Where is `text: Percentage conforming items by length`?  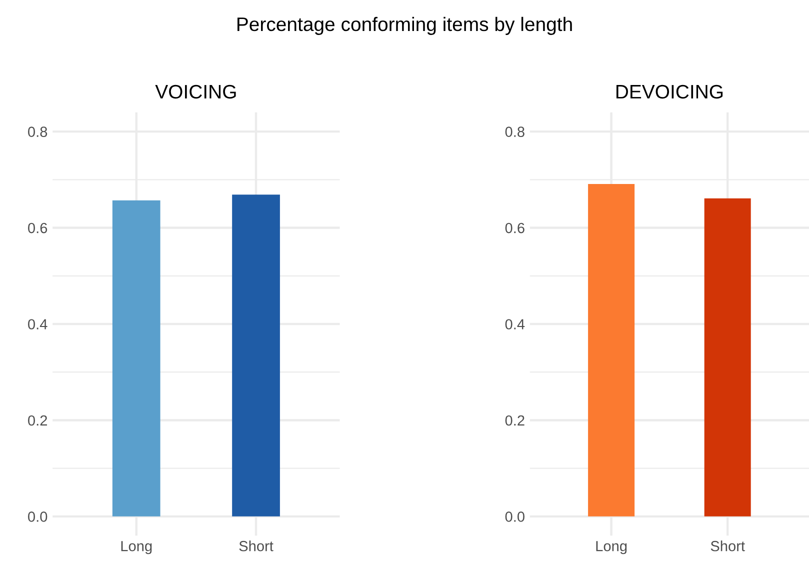
text: Percentage conforming items by length is located at coordinates (404, 25).